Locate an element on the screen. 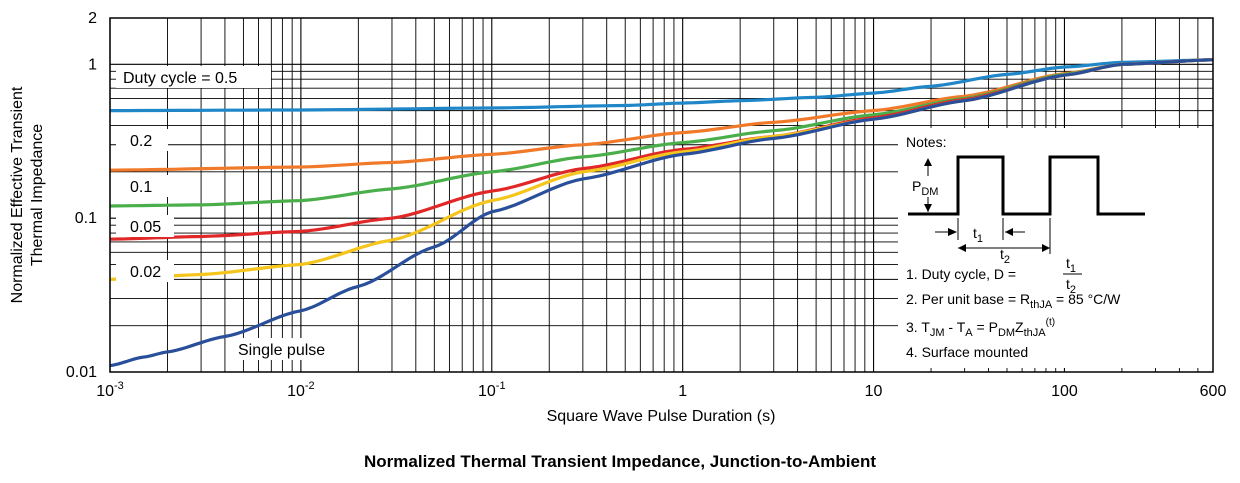  note-3-sub-c: DM is located at coordinates (1006, 333).